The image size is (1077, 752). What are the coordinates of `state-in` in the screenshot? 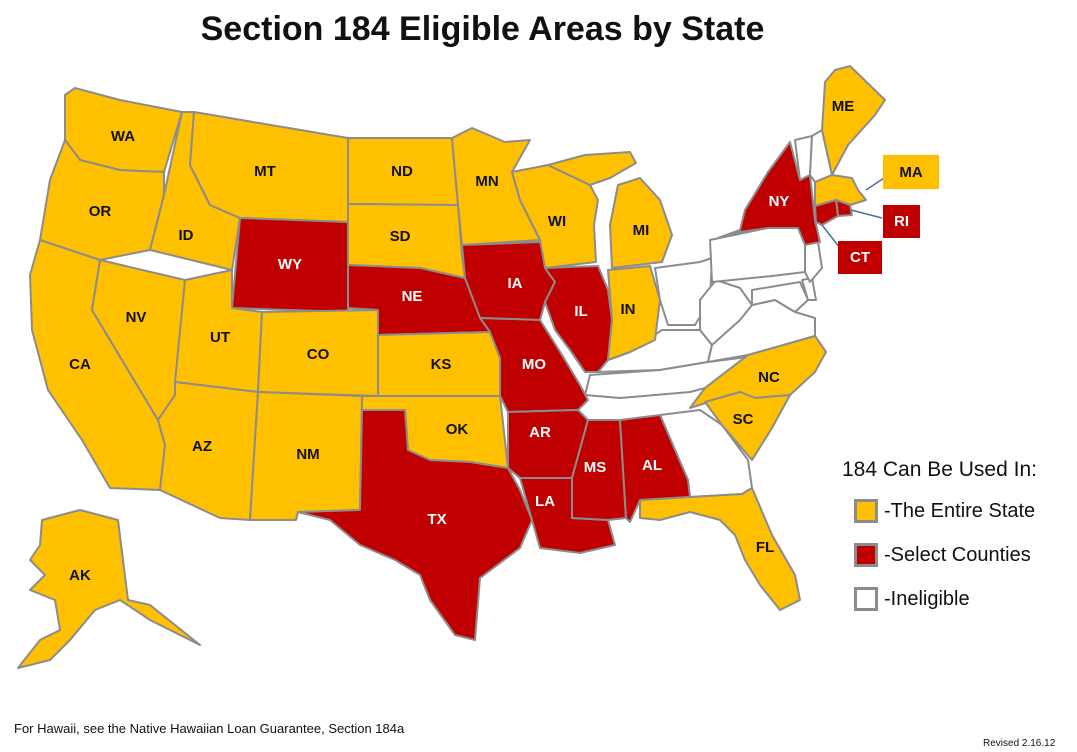 It's located at (634, 313).